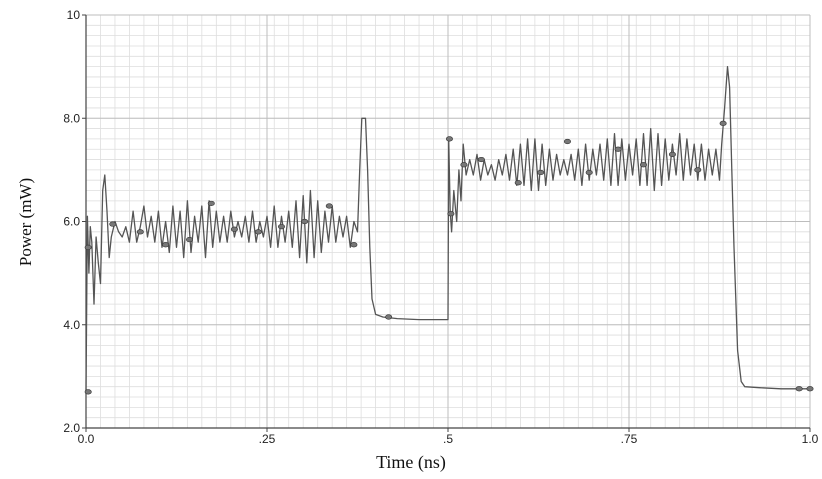 The height and width of the screenshot is (479, 822). Describe the element at coordinates (71, 428) in the screenshot. I see `y-tick-label: 2.0` at that location.